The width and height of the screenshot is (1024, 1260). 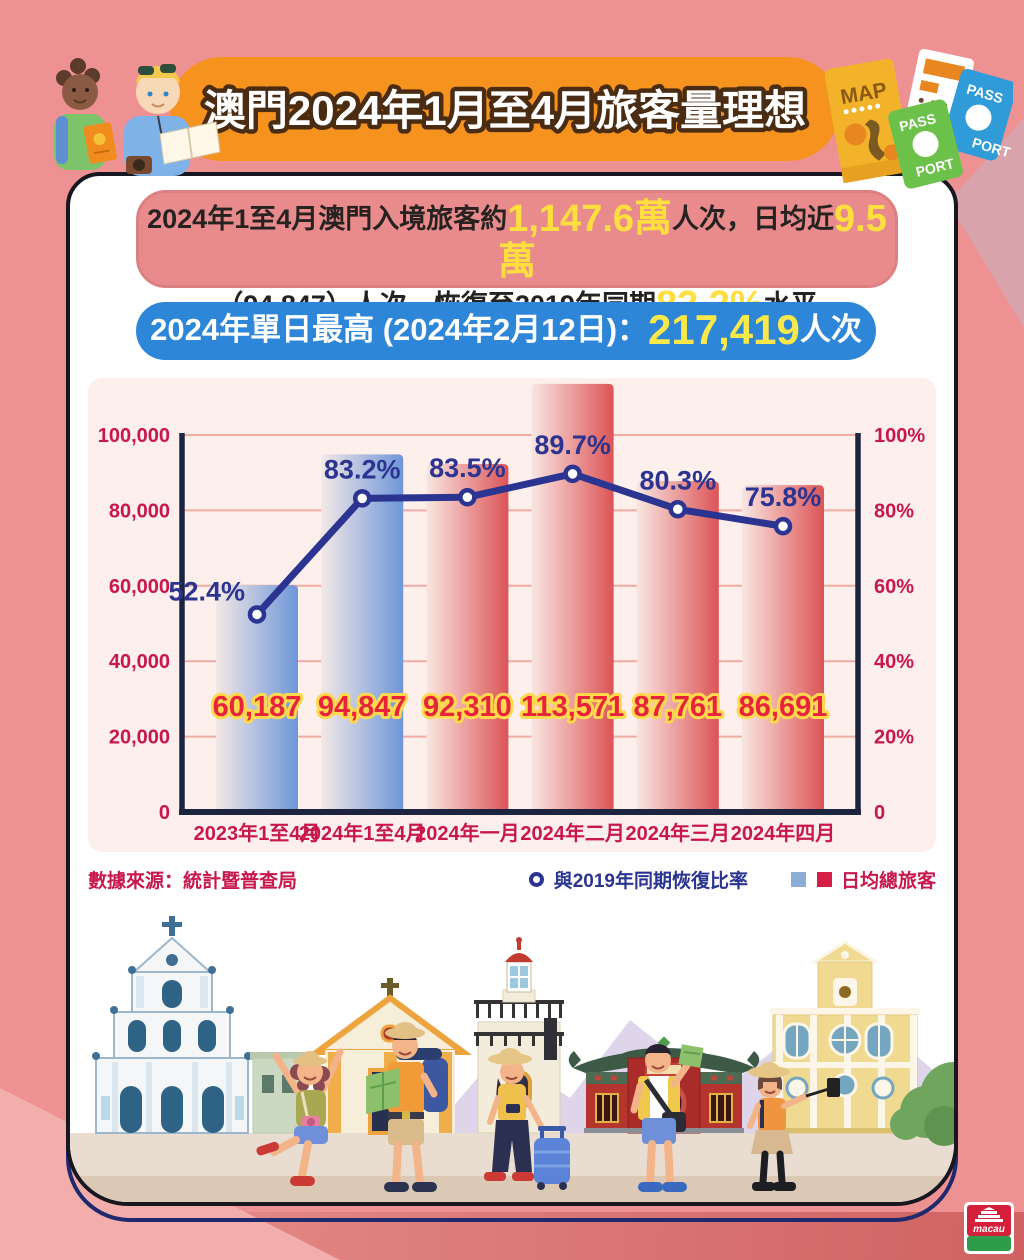 I want to click on pct-label: 83.5%, so click(x=467, y=468).